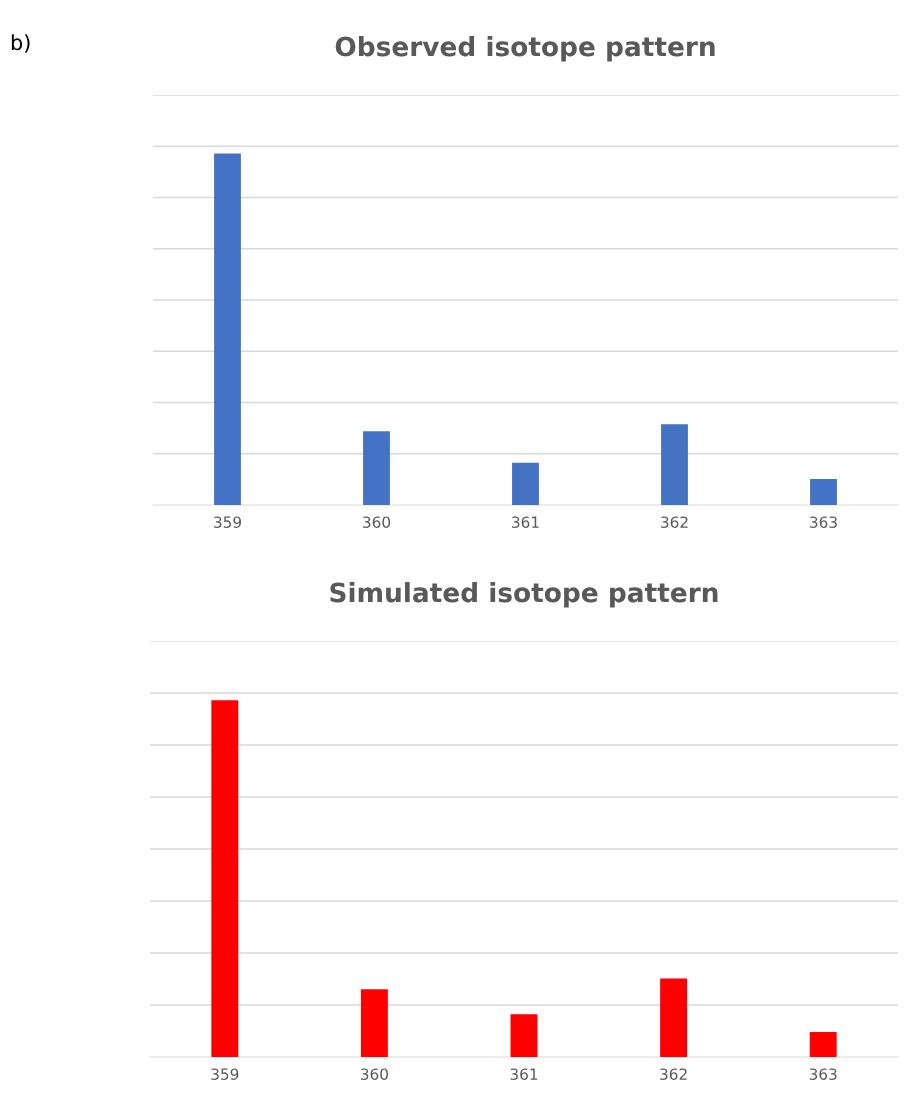 The width and height of the screenshot is (913, 1106). I want to click on text: b), so click(20, 43).